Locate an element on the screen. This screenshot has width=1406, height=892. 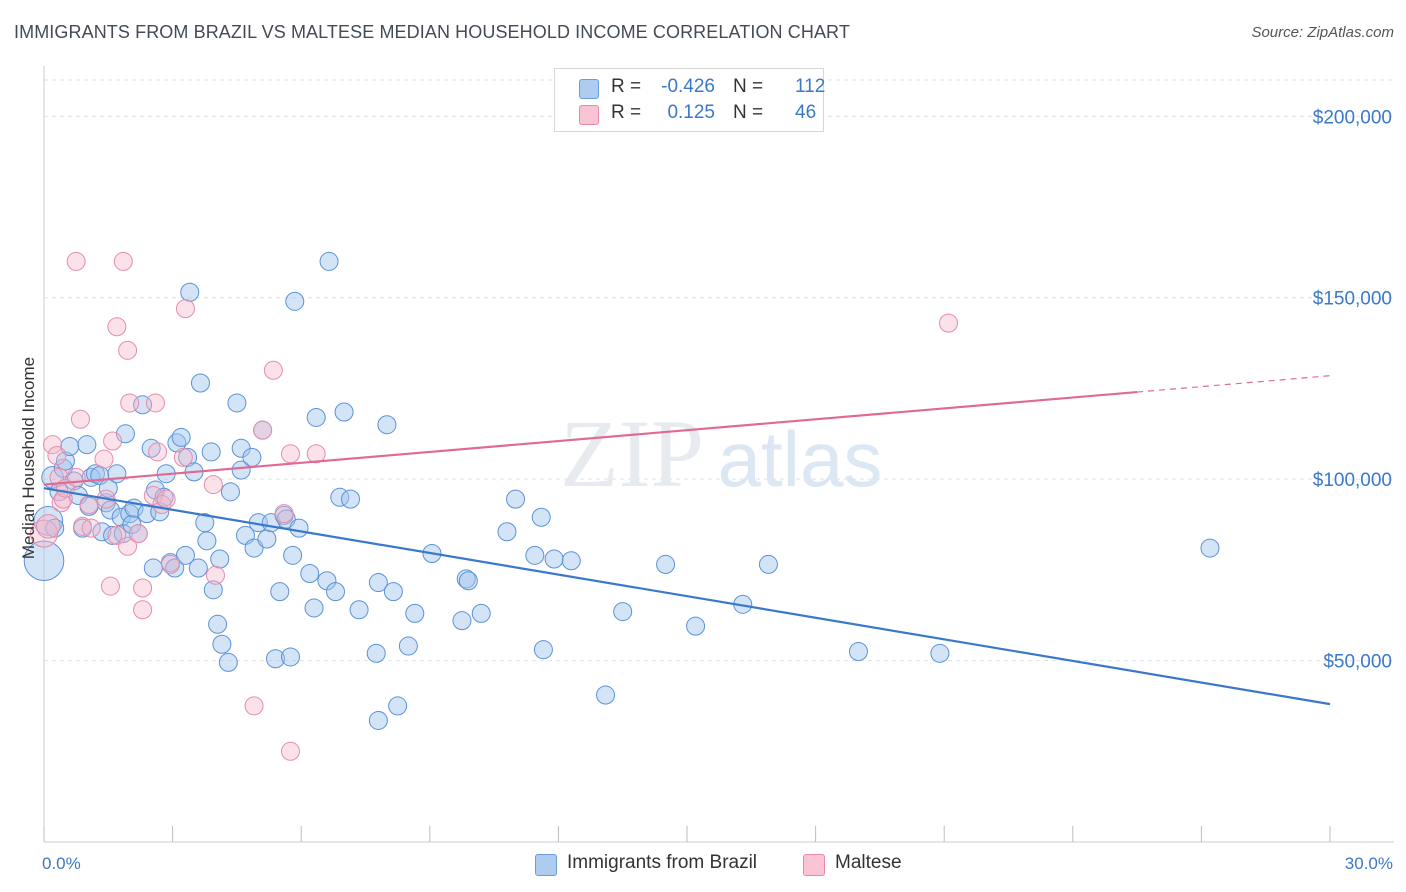
watermark-atlas: atlas is located at coordinates (800, 459).